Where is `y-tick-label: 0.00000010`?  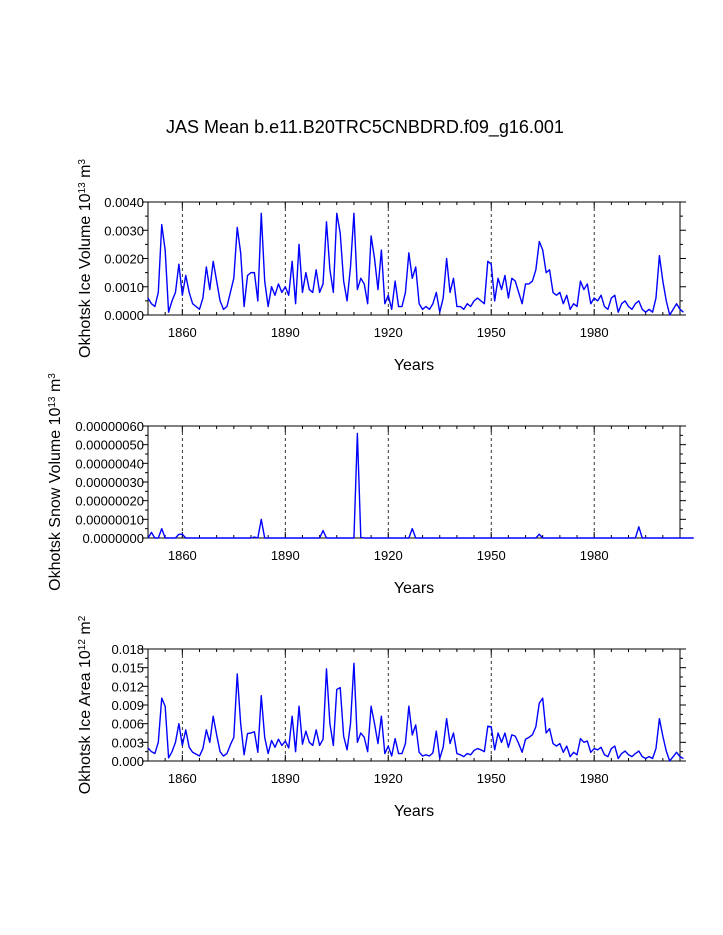
y-tick-label: 0.00000010 is located at coordinates (109, 519).